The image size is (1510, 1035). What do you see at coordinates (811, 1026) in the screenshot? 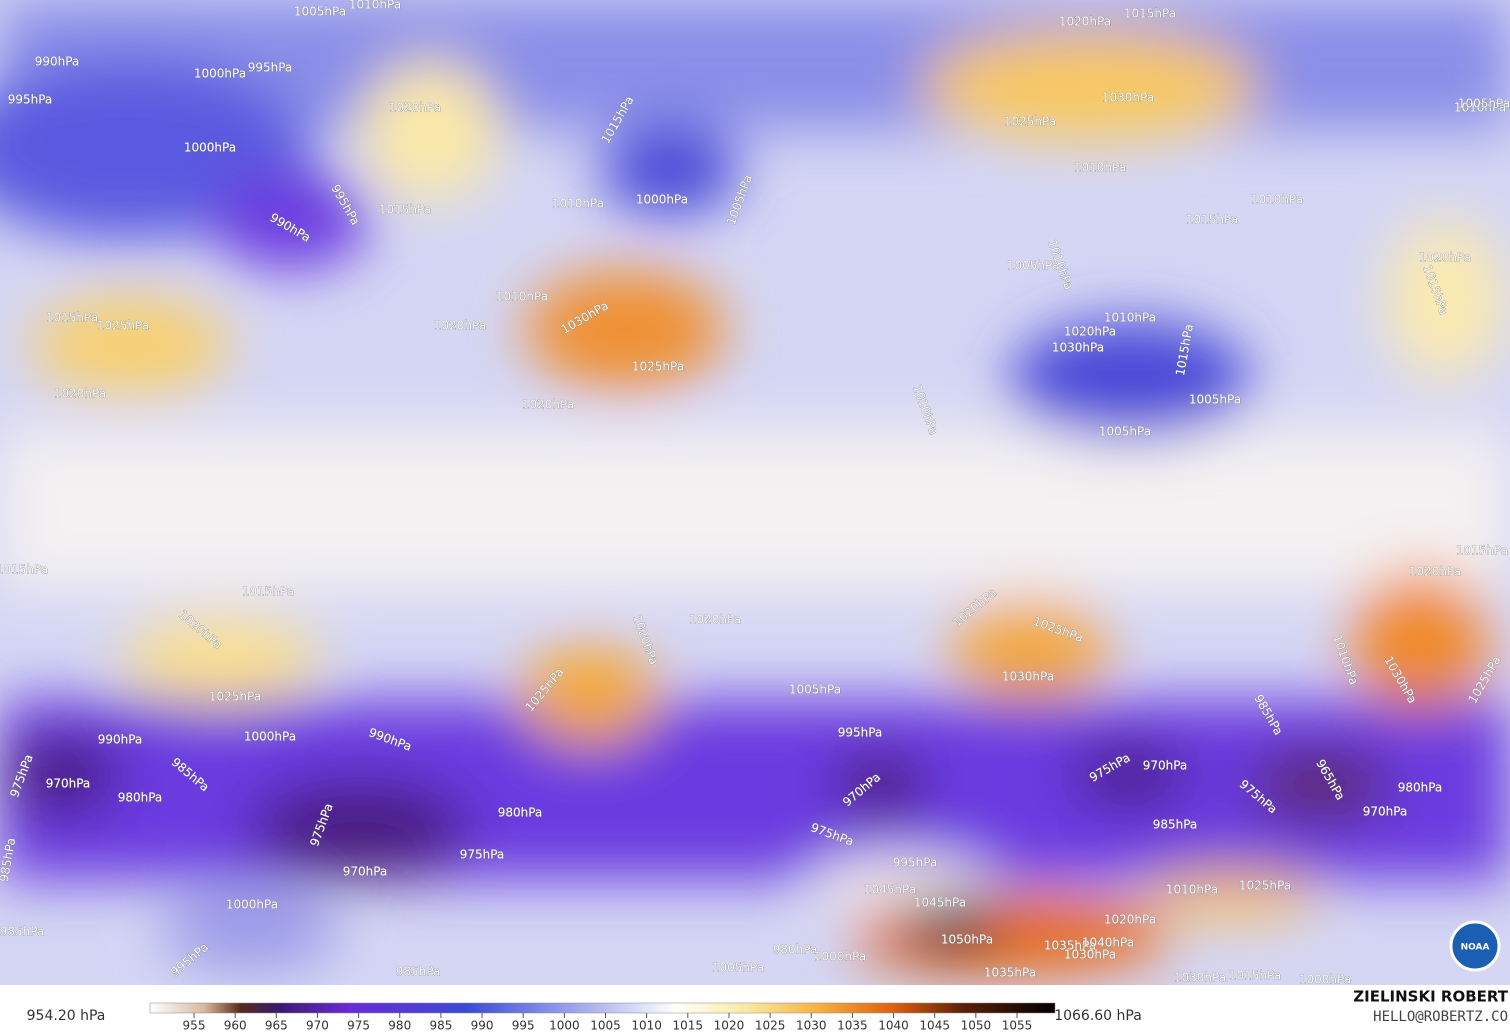
I see `colorbar-tick-label: 1030` at bounding box center [811, 1026].